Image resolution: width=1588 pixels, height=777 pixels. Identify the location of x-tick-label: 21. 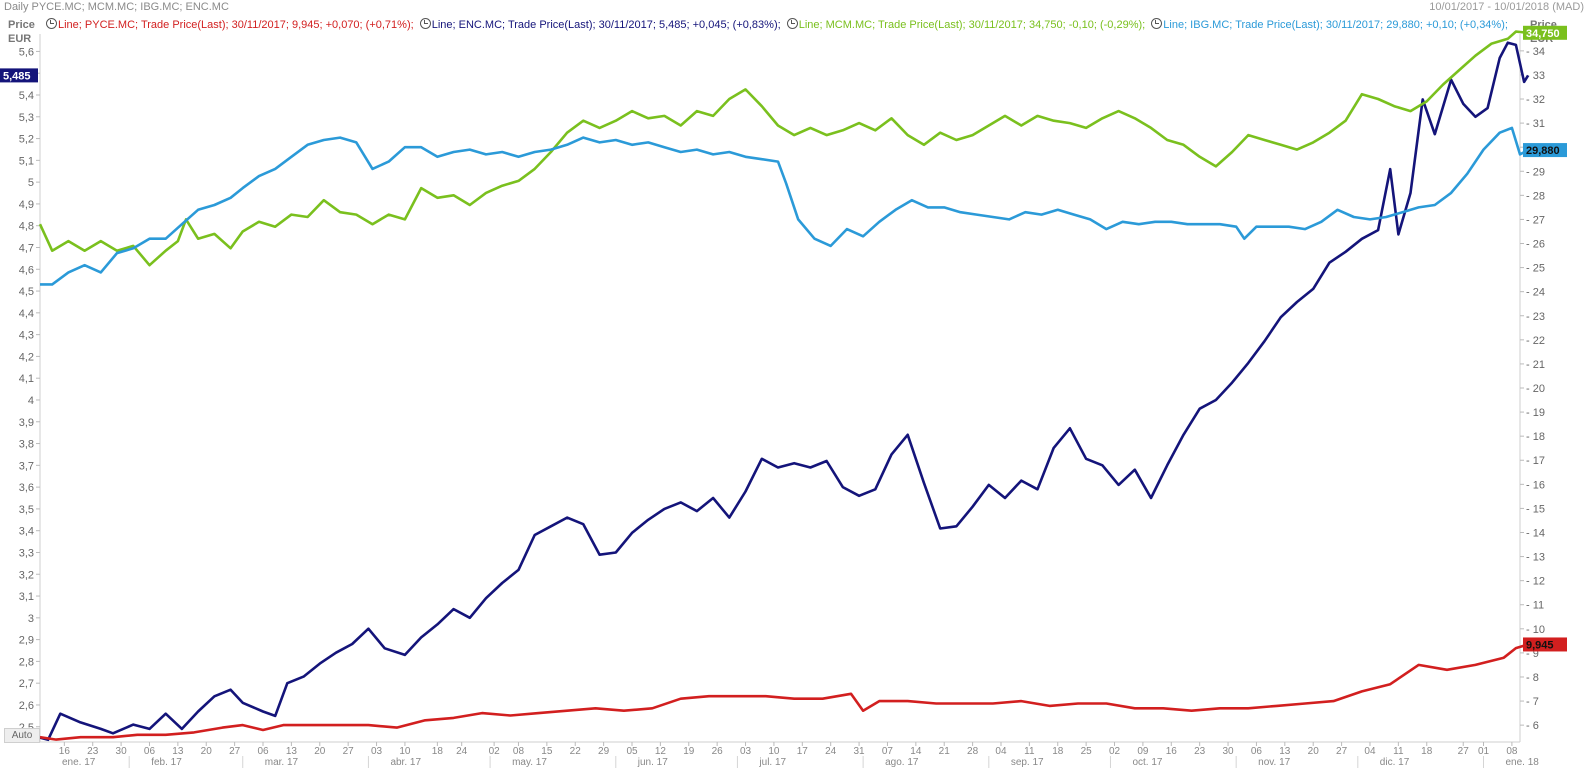
(945, 751).